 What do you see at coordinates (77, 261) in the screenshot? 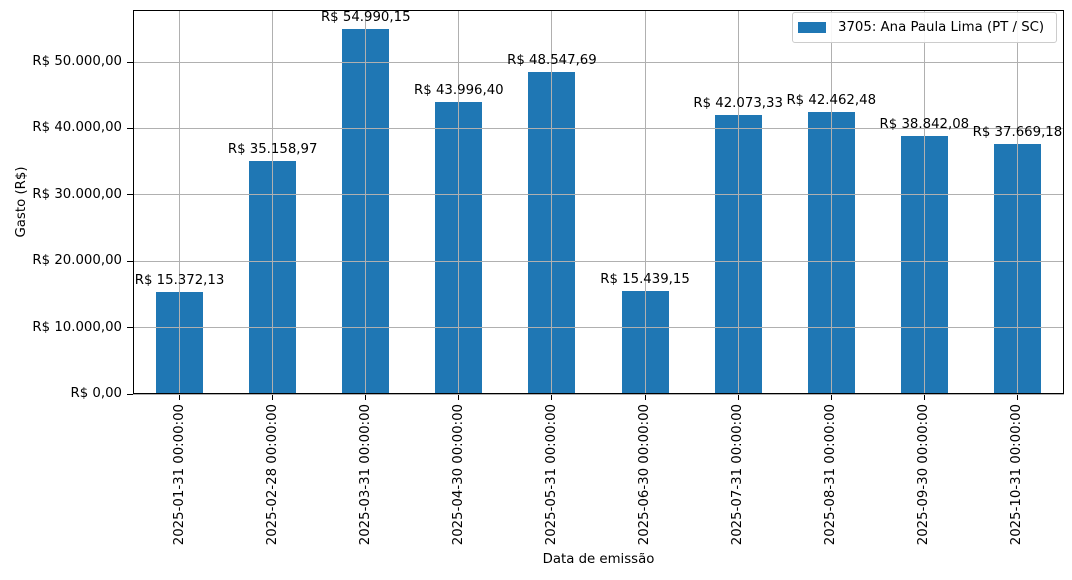
I see `y-tick-label: R$ 20.000,00` at bounding box center [77, 261].